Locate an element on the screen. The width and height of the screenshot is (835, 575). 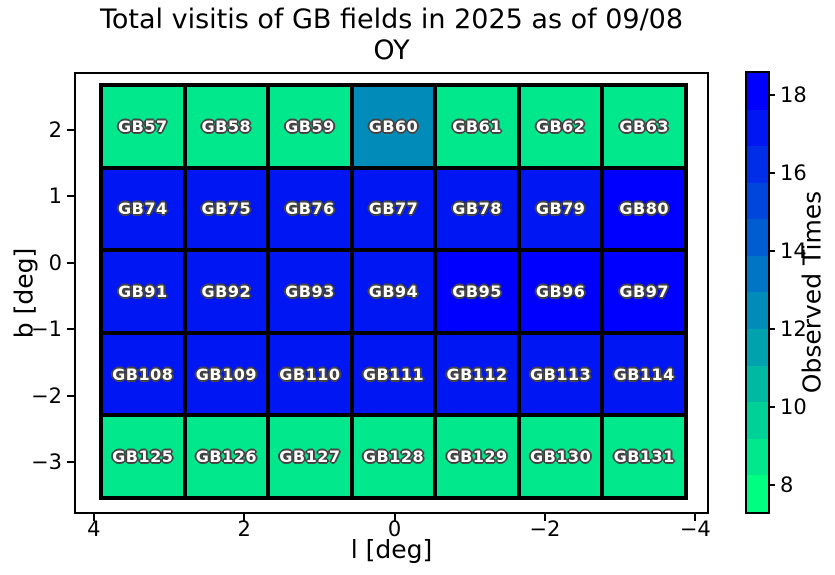
colorbar-tick-label: 16 is located at coordinates (793, 172).